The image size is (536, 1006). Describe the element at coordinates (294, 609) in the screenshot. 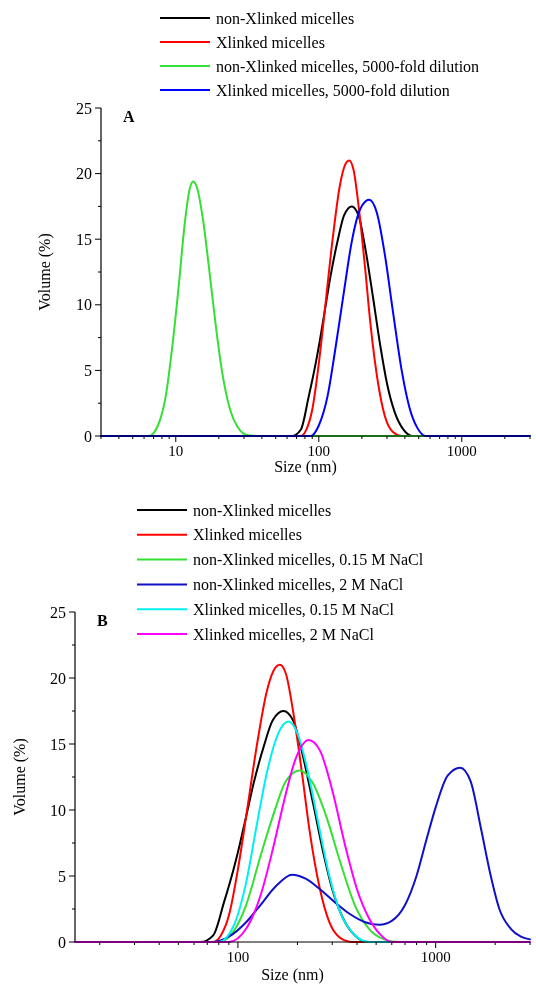

I see `legend-label: Xlinked micelles, 0.15 M NaCl` at that location.